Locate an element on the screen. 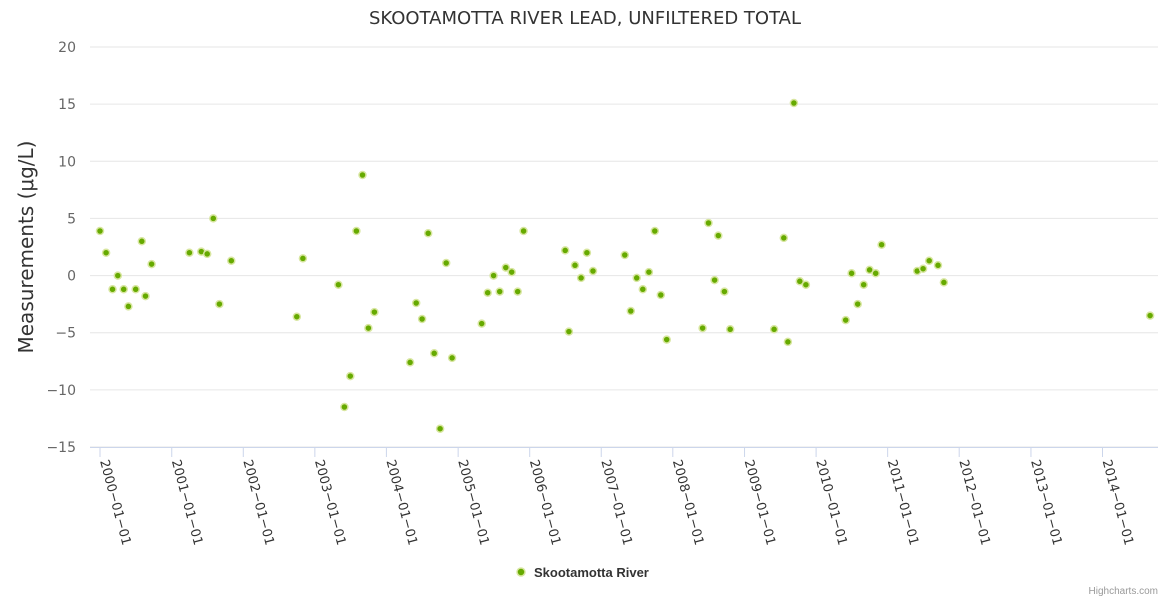 This screenshot has width=1170, height=600. y-tick-label: 20 is located at coordinates (67, 48).